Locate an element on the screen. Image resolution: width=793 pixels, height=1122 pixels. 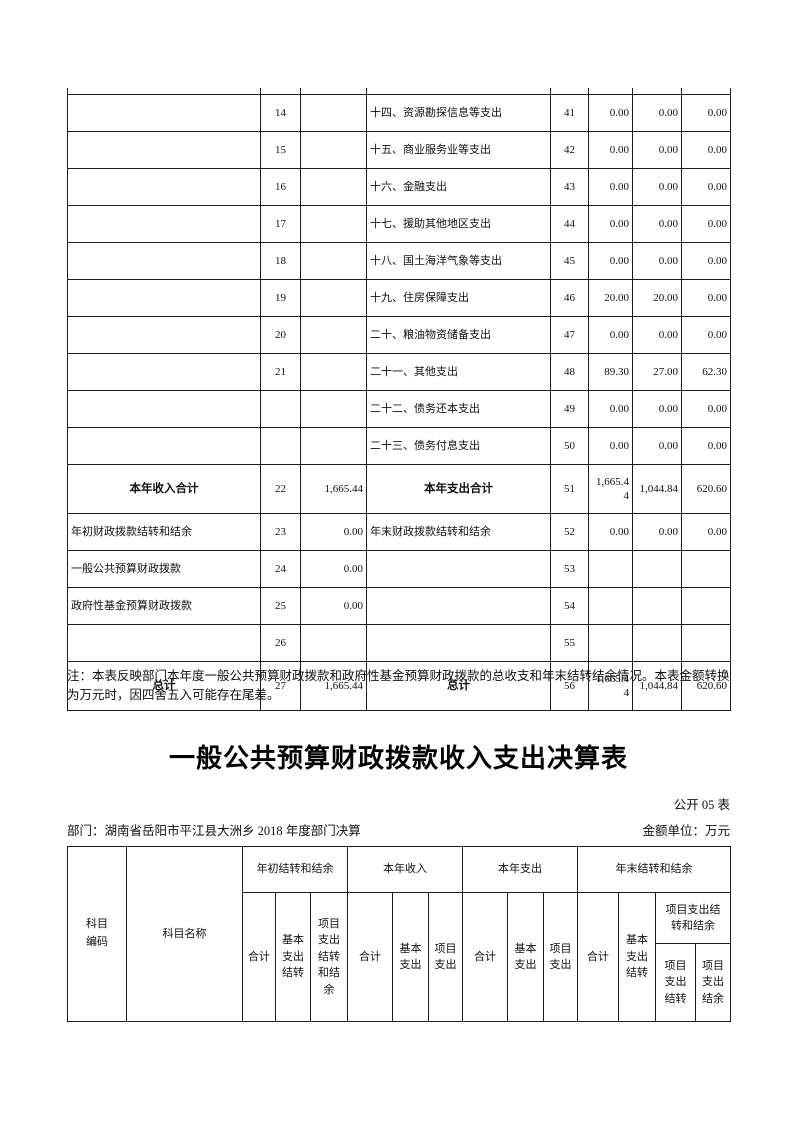
cell-income-label: 本年收入合计 is located at coordinates (164, 489).